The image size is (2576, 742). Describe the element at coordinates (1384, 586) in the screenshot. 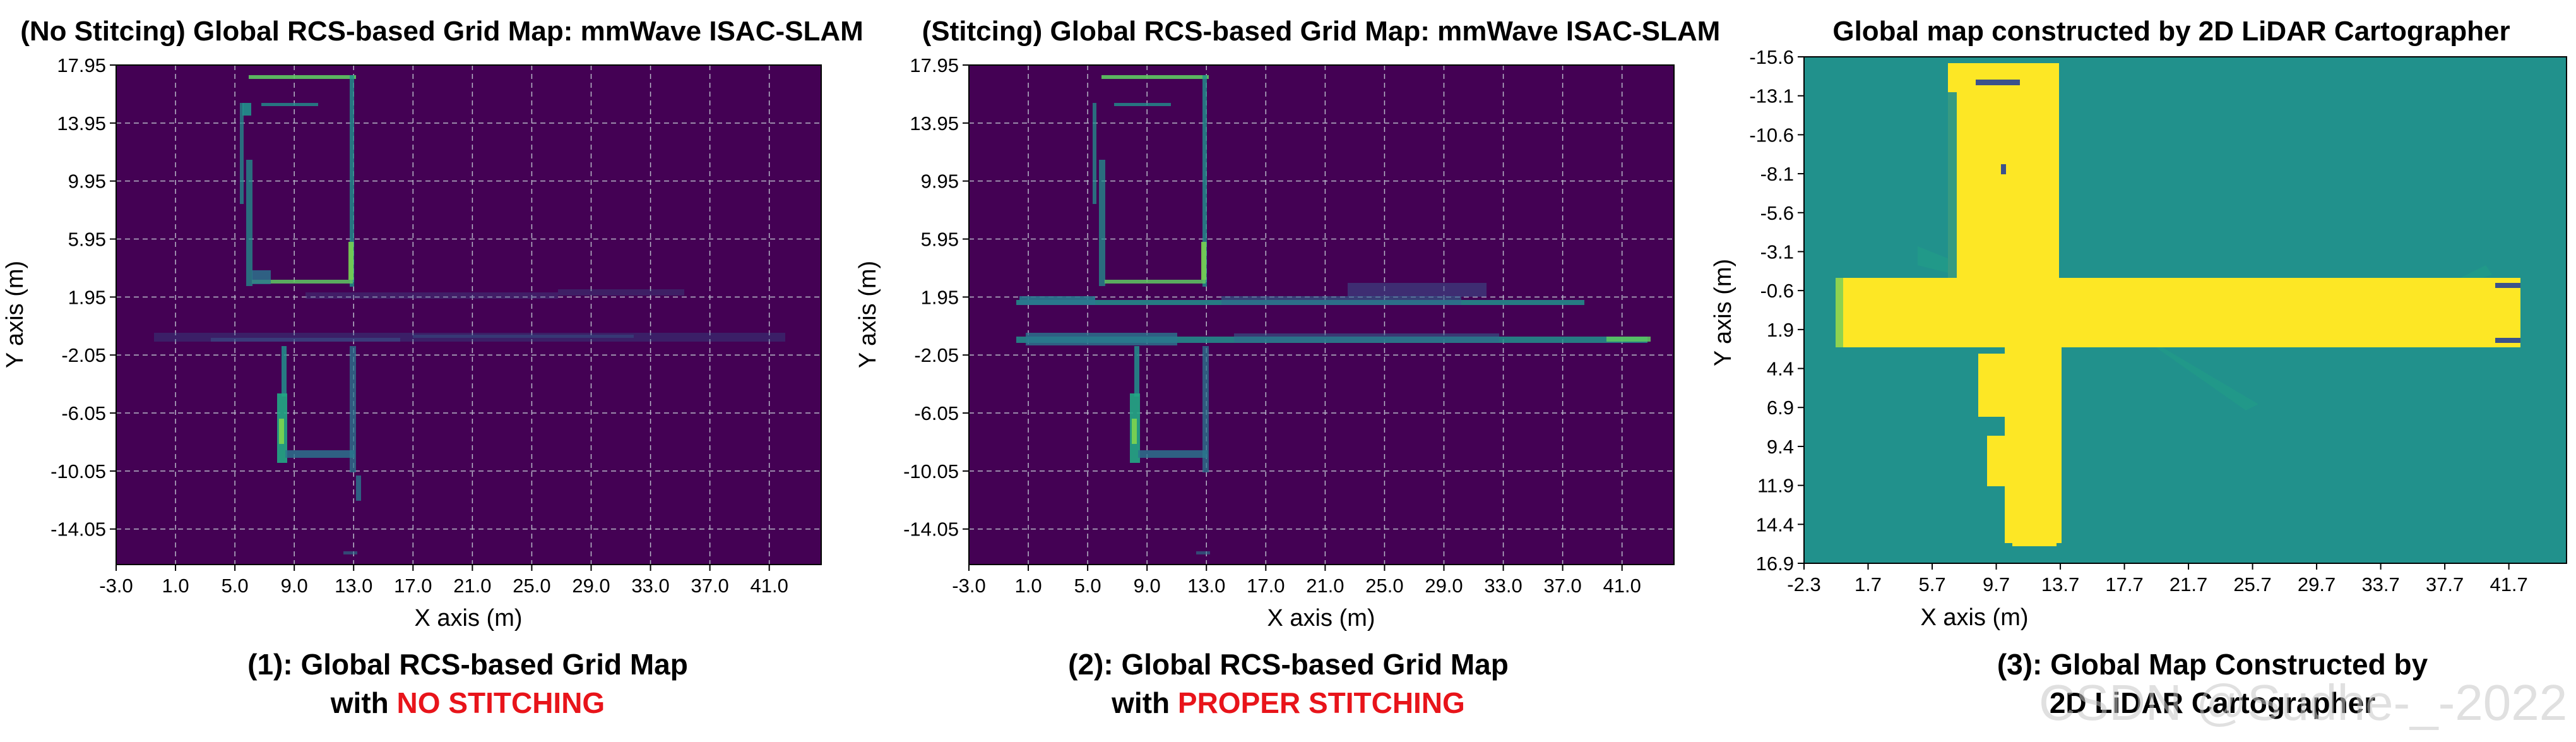

I see `p2-x-tick-label: 25.0` at that location.